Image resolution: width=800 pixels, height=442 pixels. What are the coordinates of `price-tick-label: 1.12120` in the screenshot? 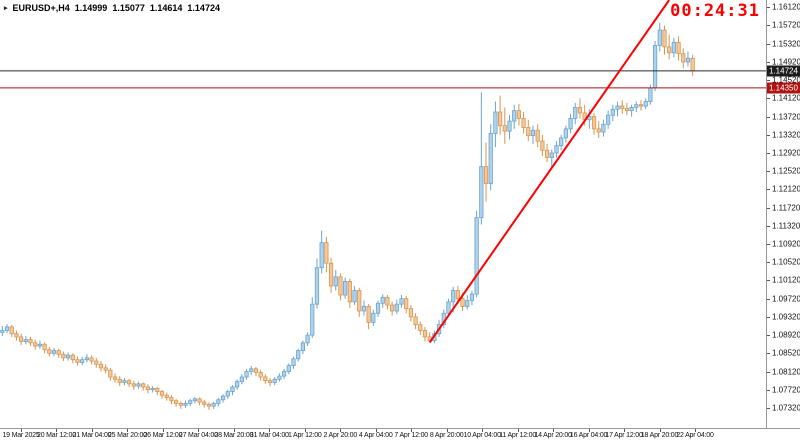 It's located at (786, 189).